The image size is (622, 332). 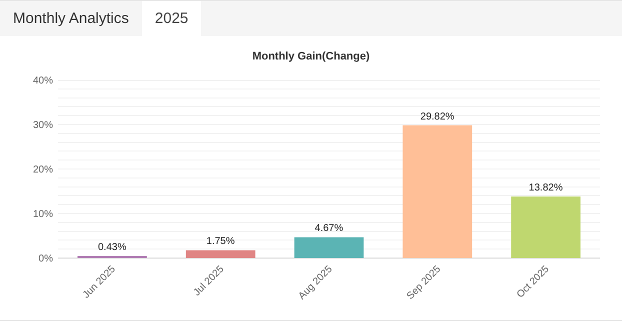 What do you see at coordinates (329, 228) in the screenshot?
I see `data-label: 4.67%` at bounding box center [329, 228].